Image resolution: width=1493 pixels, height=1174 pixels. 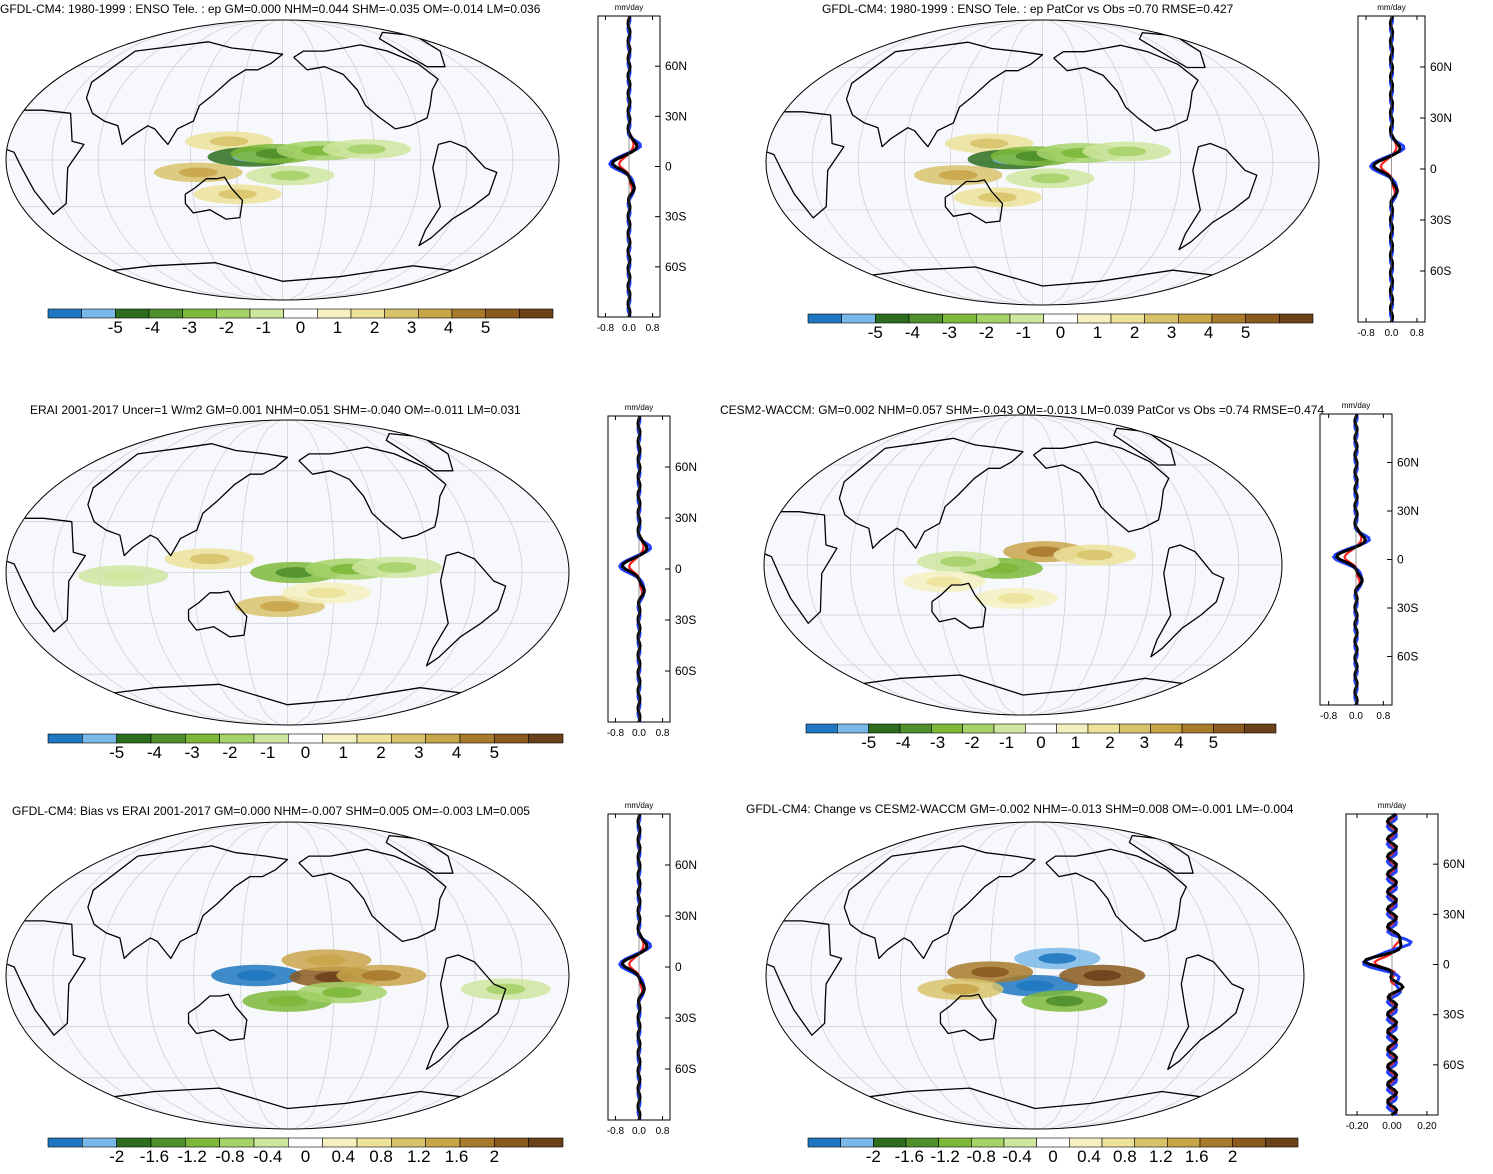 I want to click on profile-x-tick-label: 0.20, so click(x=1427, y=1126).